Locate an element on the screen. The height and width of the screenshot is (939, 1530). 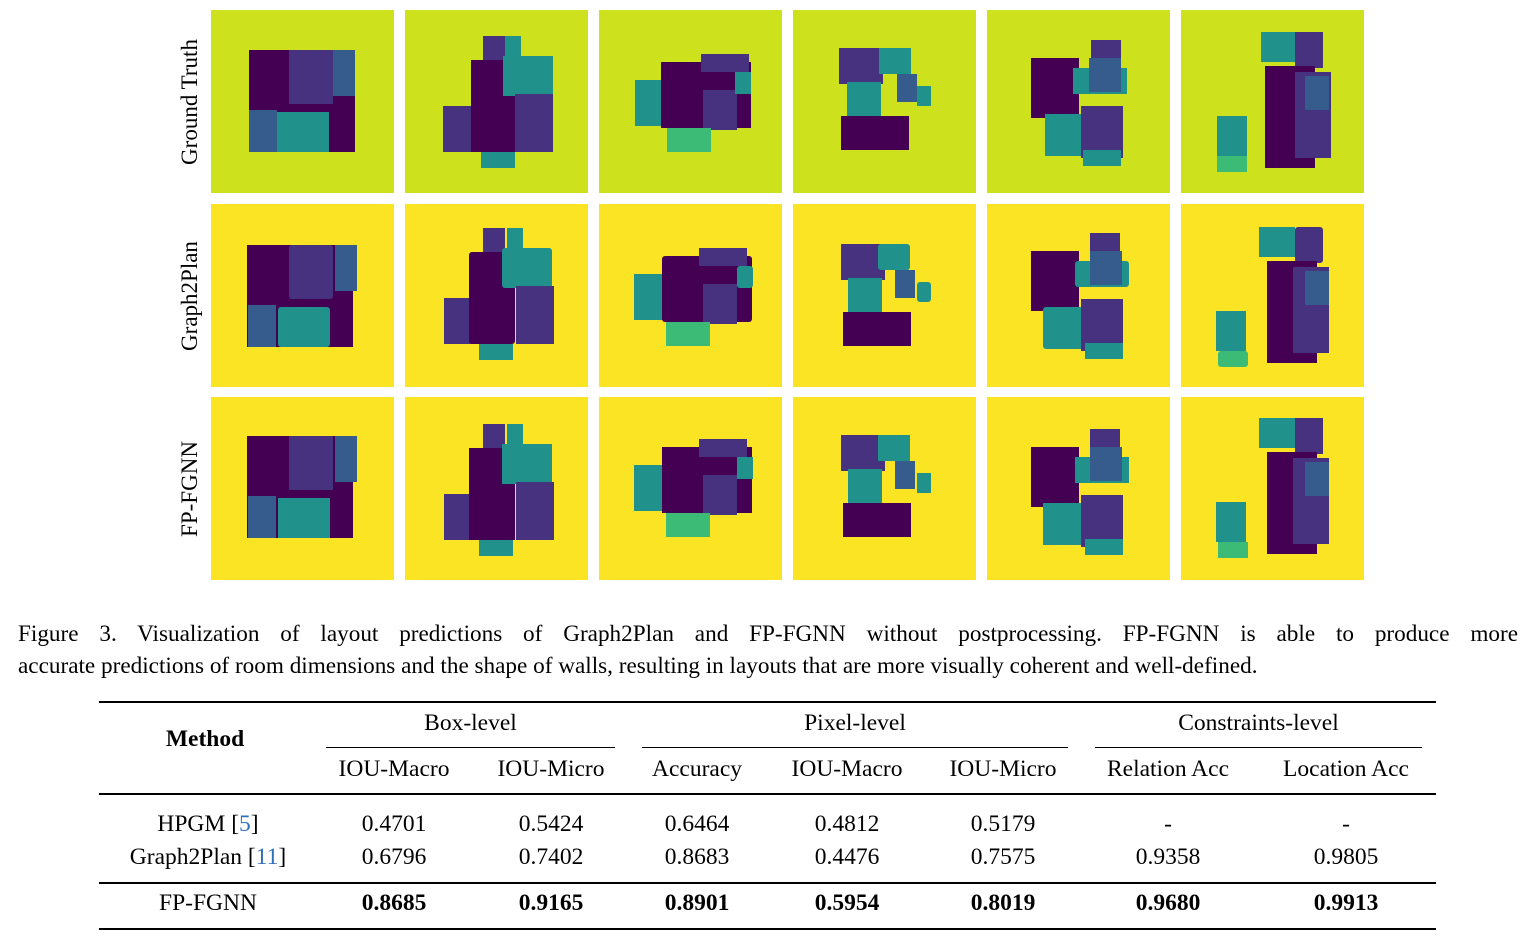
box-level-rule is located at coordinates (470, 747).